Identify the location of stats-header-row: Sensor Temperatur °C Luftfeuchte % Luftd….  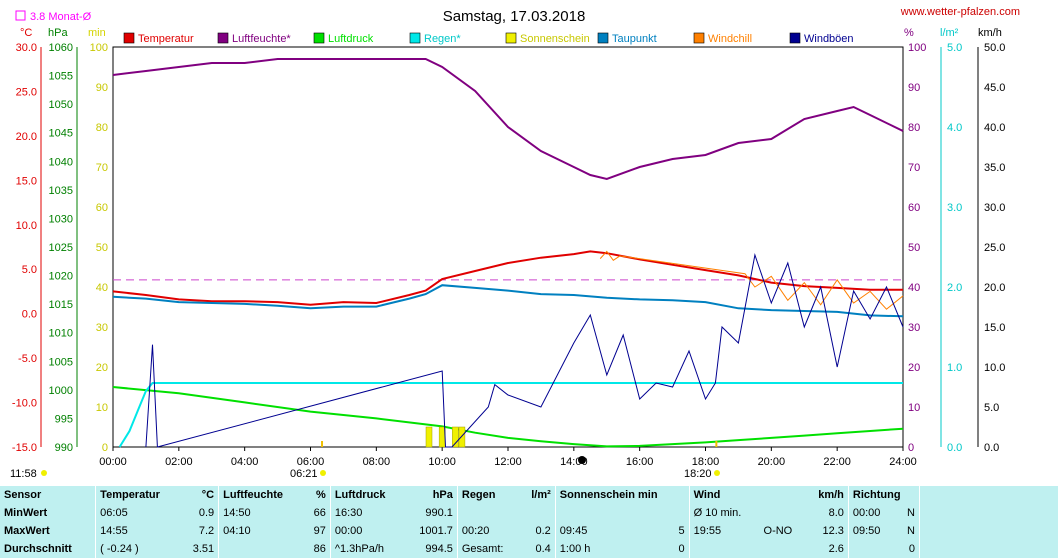
(529, 495).